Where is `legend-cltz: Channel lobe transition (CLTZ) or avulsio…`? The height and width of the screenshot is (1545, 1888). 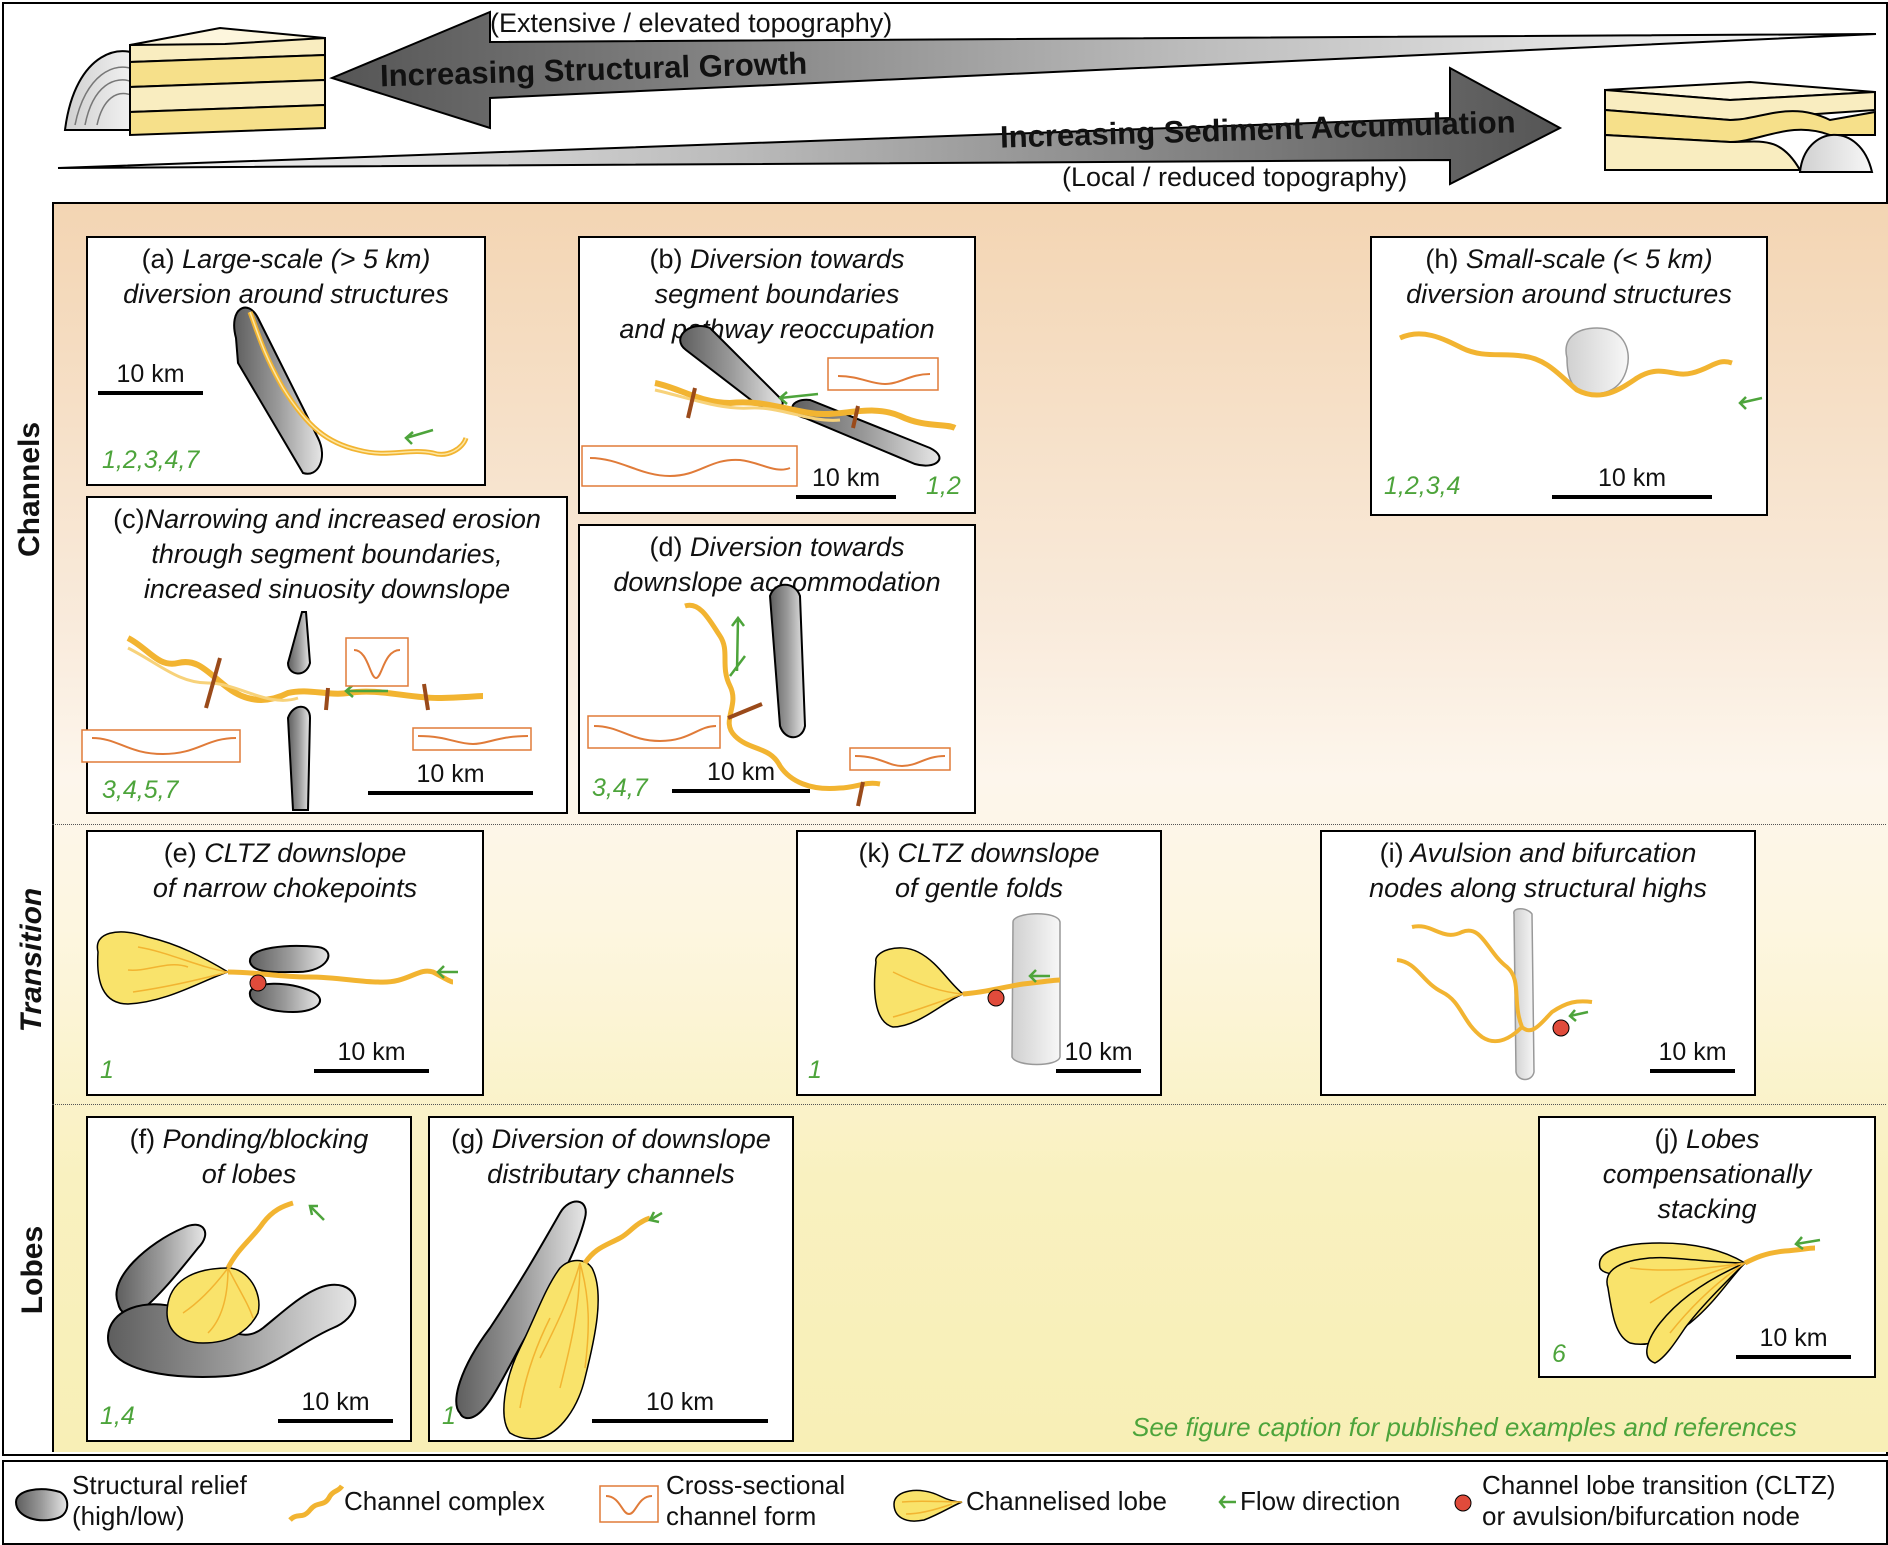 legend-cltz: Channel lobe transition (CLTZ) or avulsio… is located at coordinates (1659, 1501).